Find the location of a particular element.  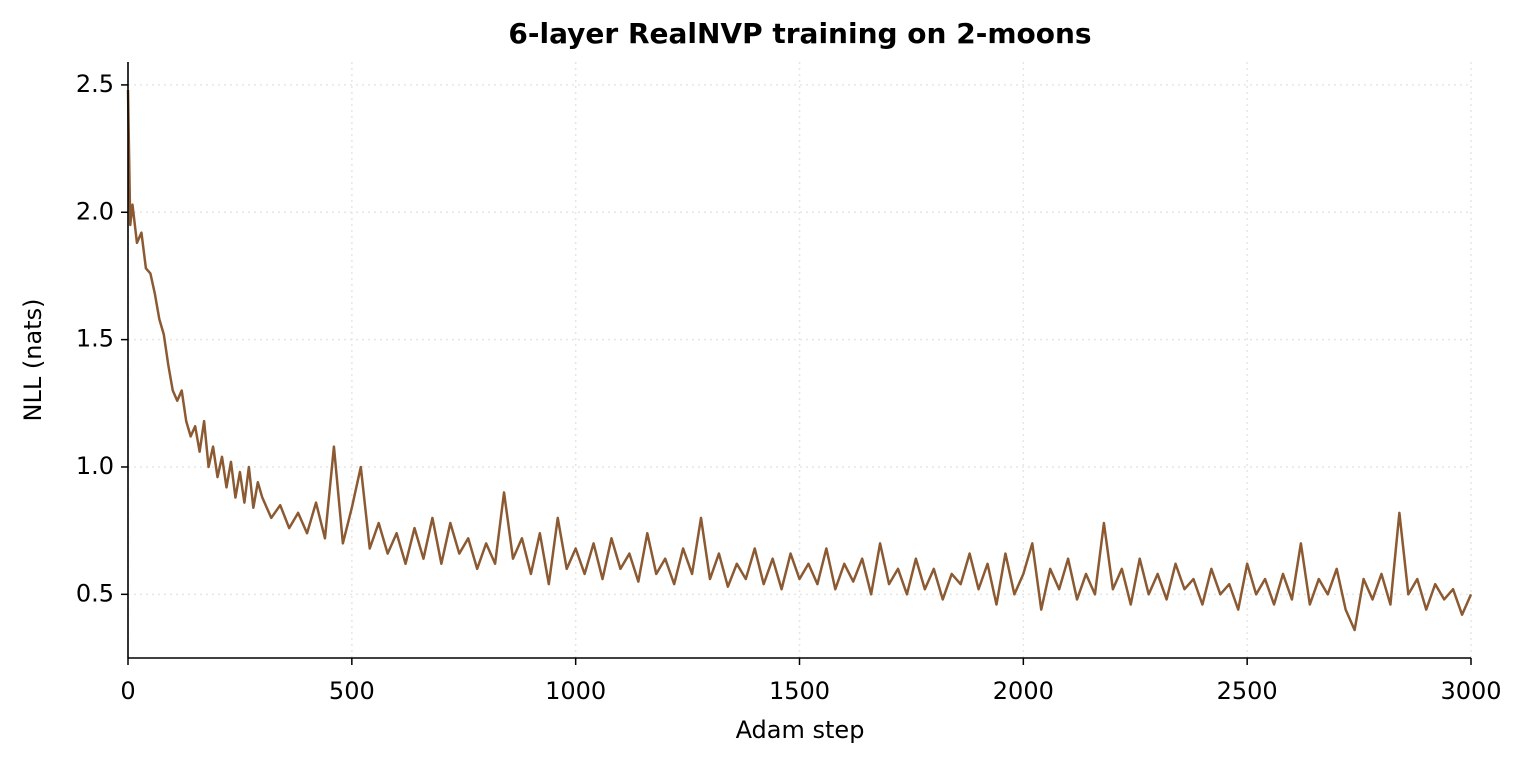

y-tick-label: 0.5 is located at coordinates (95, 593).